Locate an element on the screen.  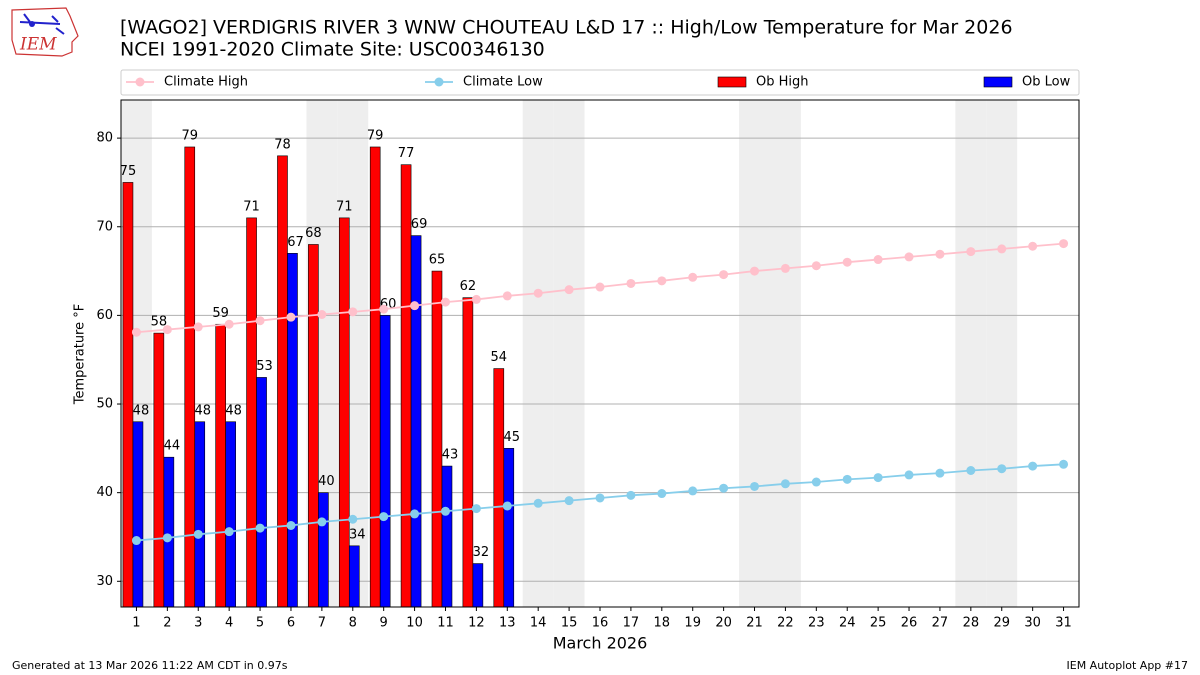
legend-label: Climate High is located at coordinates (206, 82).